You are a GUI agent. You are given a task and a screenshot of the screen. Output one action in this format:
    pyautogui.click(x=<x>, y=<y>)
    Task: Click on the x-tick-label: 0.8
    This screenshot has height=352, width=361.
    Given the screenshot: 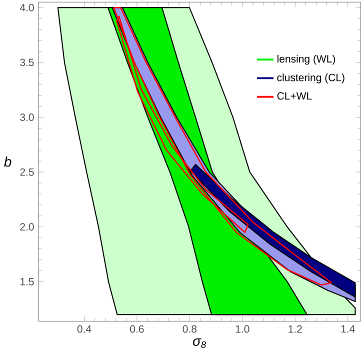 What is the action you would take?
    pyautogui.click(x=189, y=329)
    